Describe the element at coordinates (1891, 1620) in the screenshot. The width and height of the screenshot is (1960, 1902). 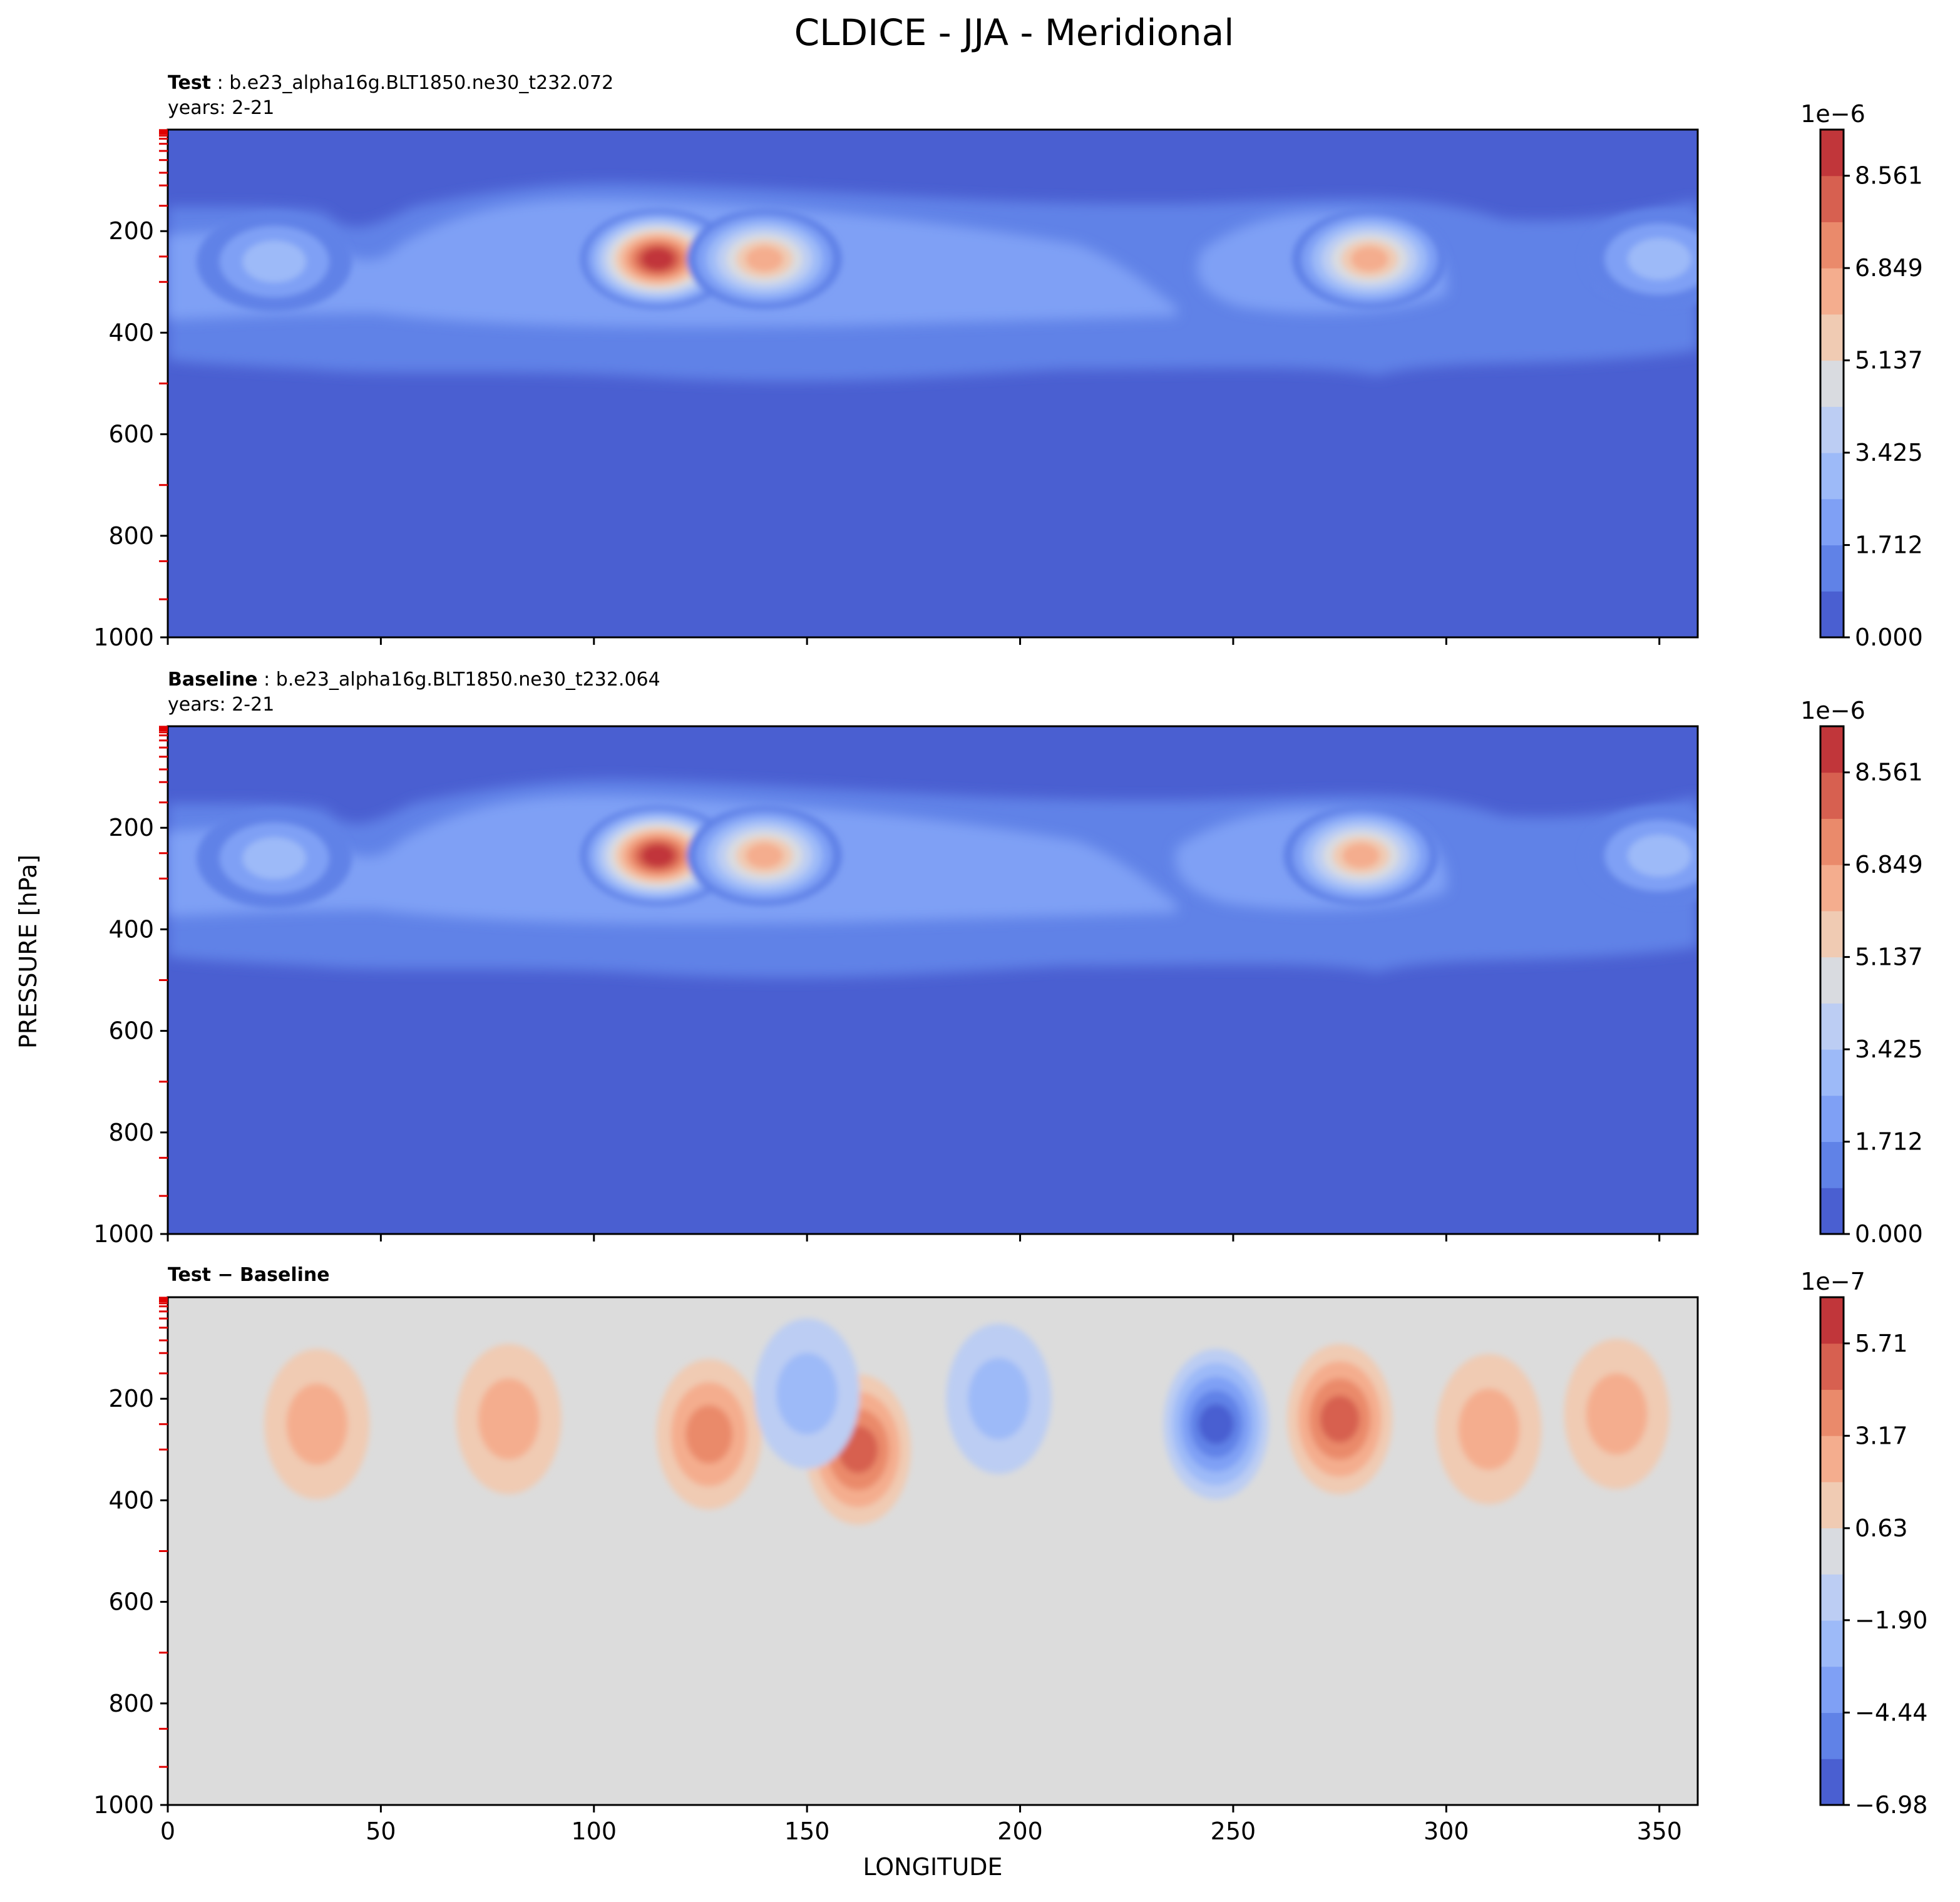
I see `colorbar-tick-label: −1.90` at that location.